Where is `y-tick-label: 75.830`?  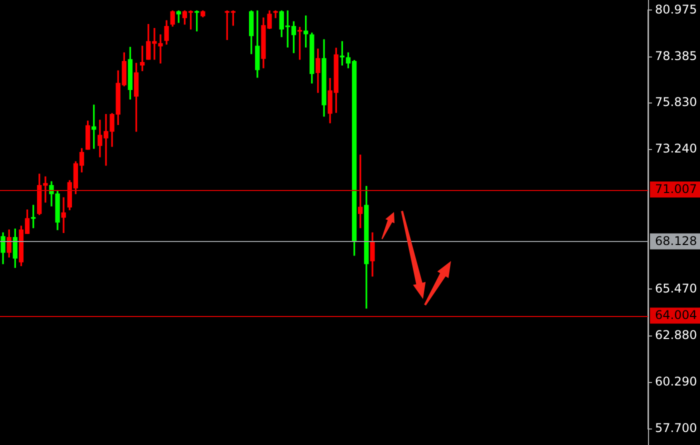 y-tick-label: 75.830 is located at coordinates (676, 101).